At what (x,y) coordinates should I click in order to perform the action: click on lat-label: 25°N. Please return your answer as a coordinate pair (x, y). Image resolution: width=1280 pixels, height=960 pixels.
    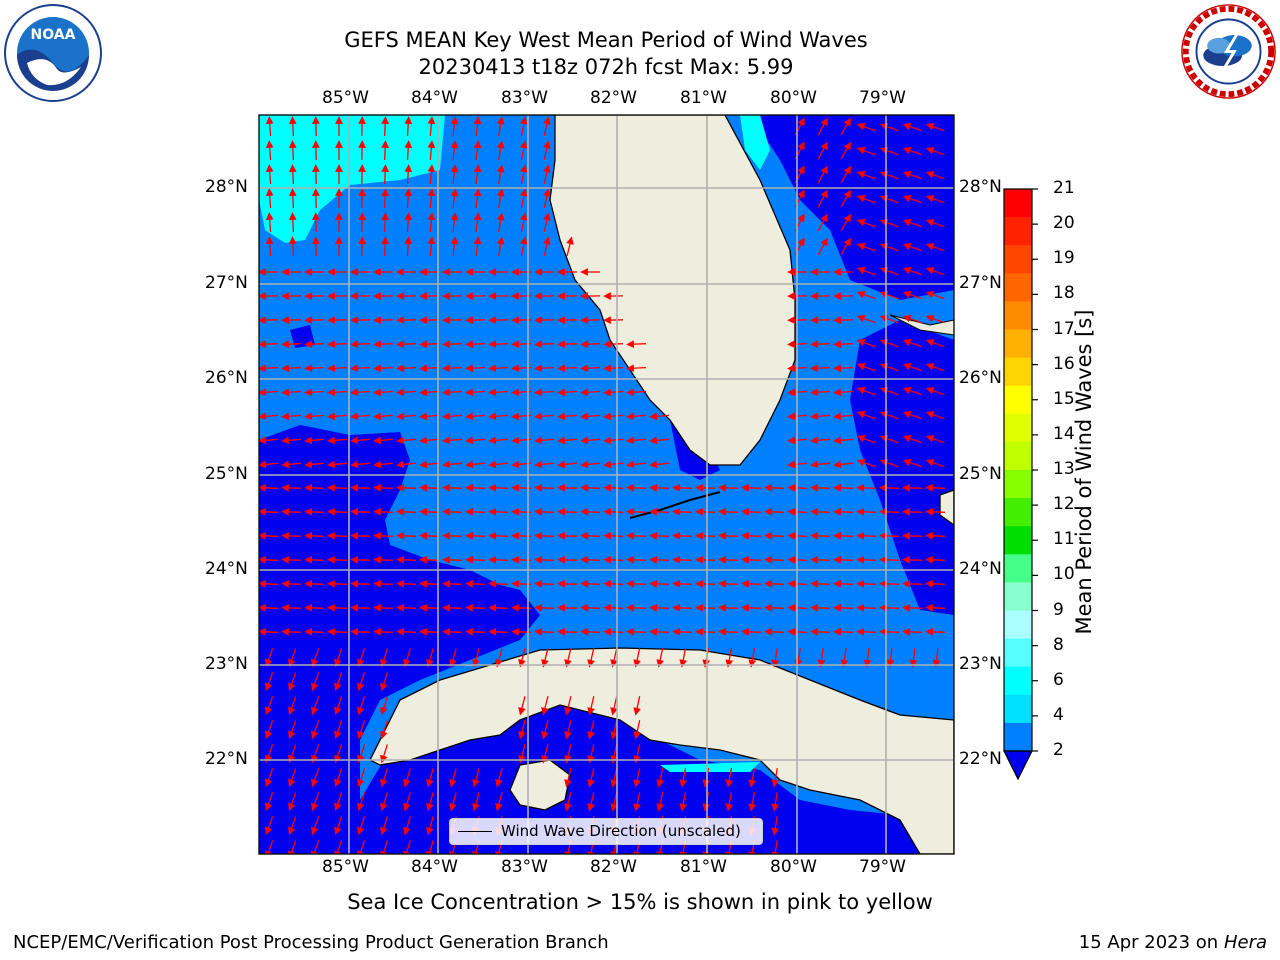
    Looking at the image, I should click on (226, 474).